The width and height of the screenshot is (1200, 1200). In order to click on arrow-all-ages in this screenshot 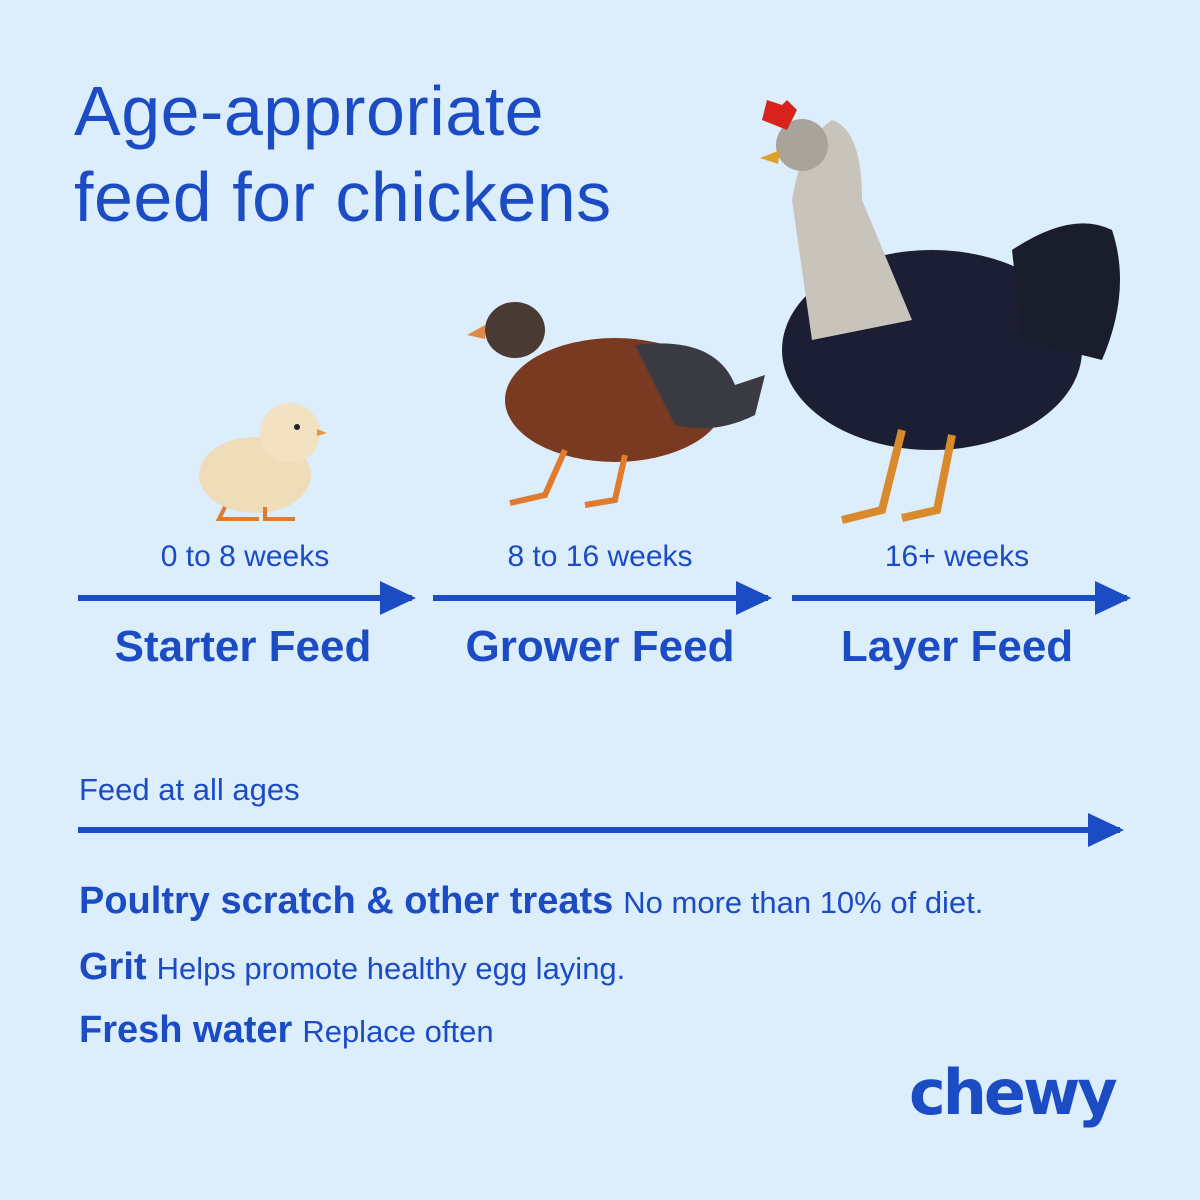, I will do `click(601, 830)`.